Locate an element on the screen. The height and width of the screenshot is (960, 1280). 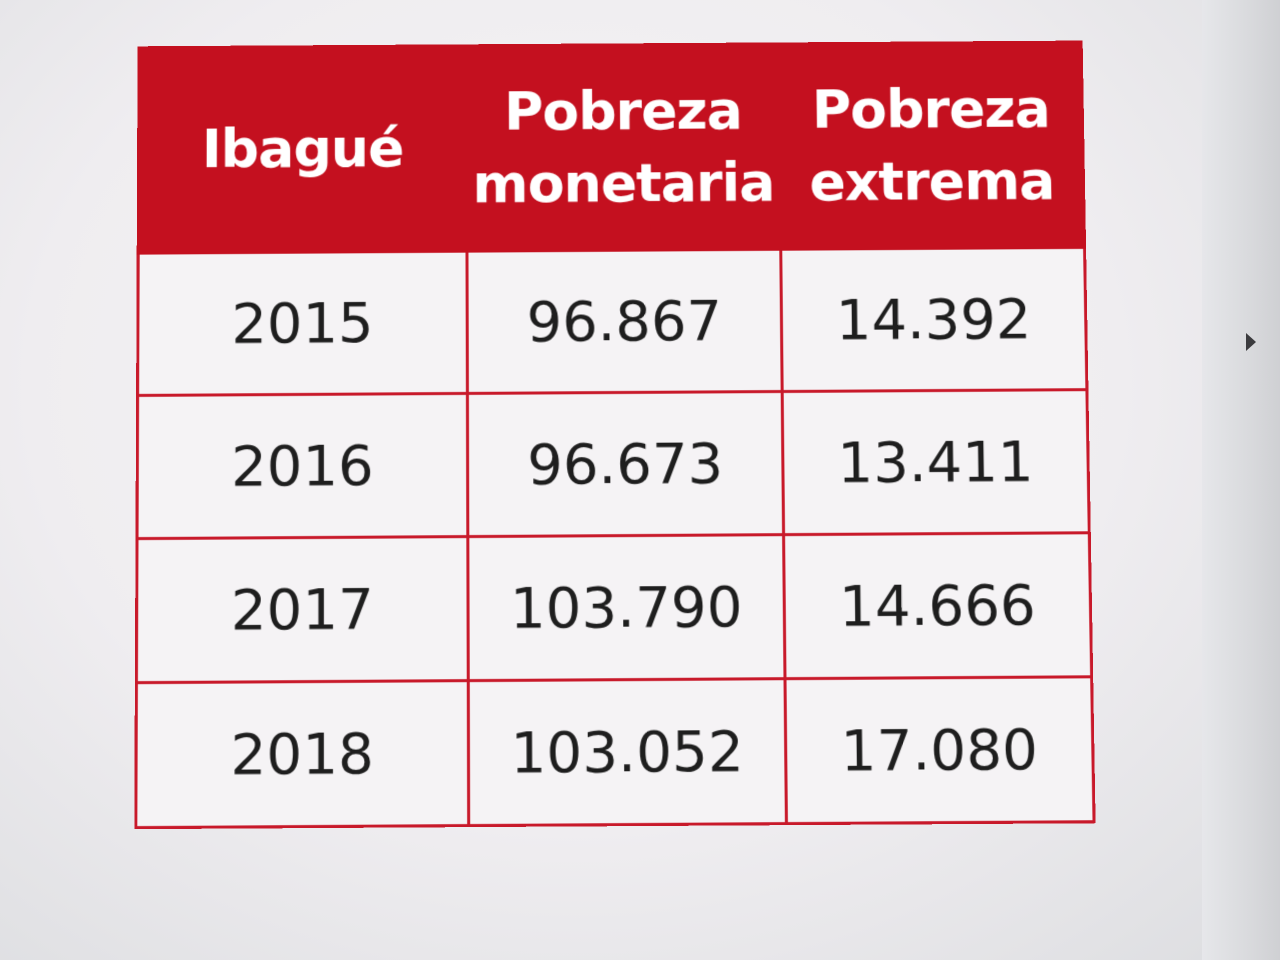
header-city: Ibagué is located at coordinates (302, 149).